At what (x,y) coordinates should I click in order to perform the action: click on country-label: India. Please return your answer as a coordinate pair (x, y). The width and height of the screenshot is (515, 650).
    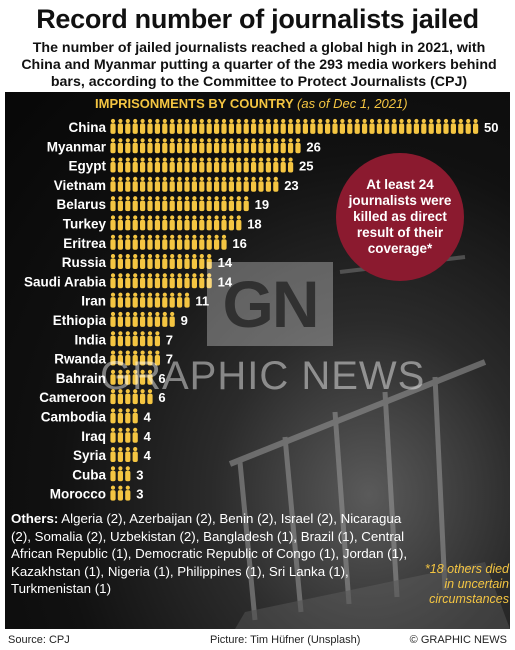
    Looking at the image, I should click on (90, 339).